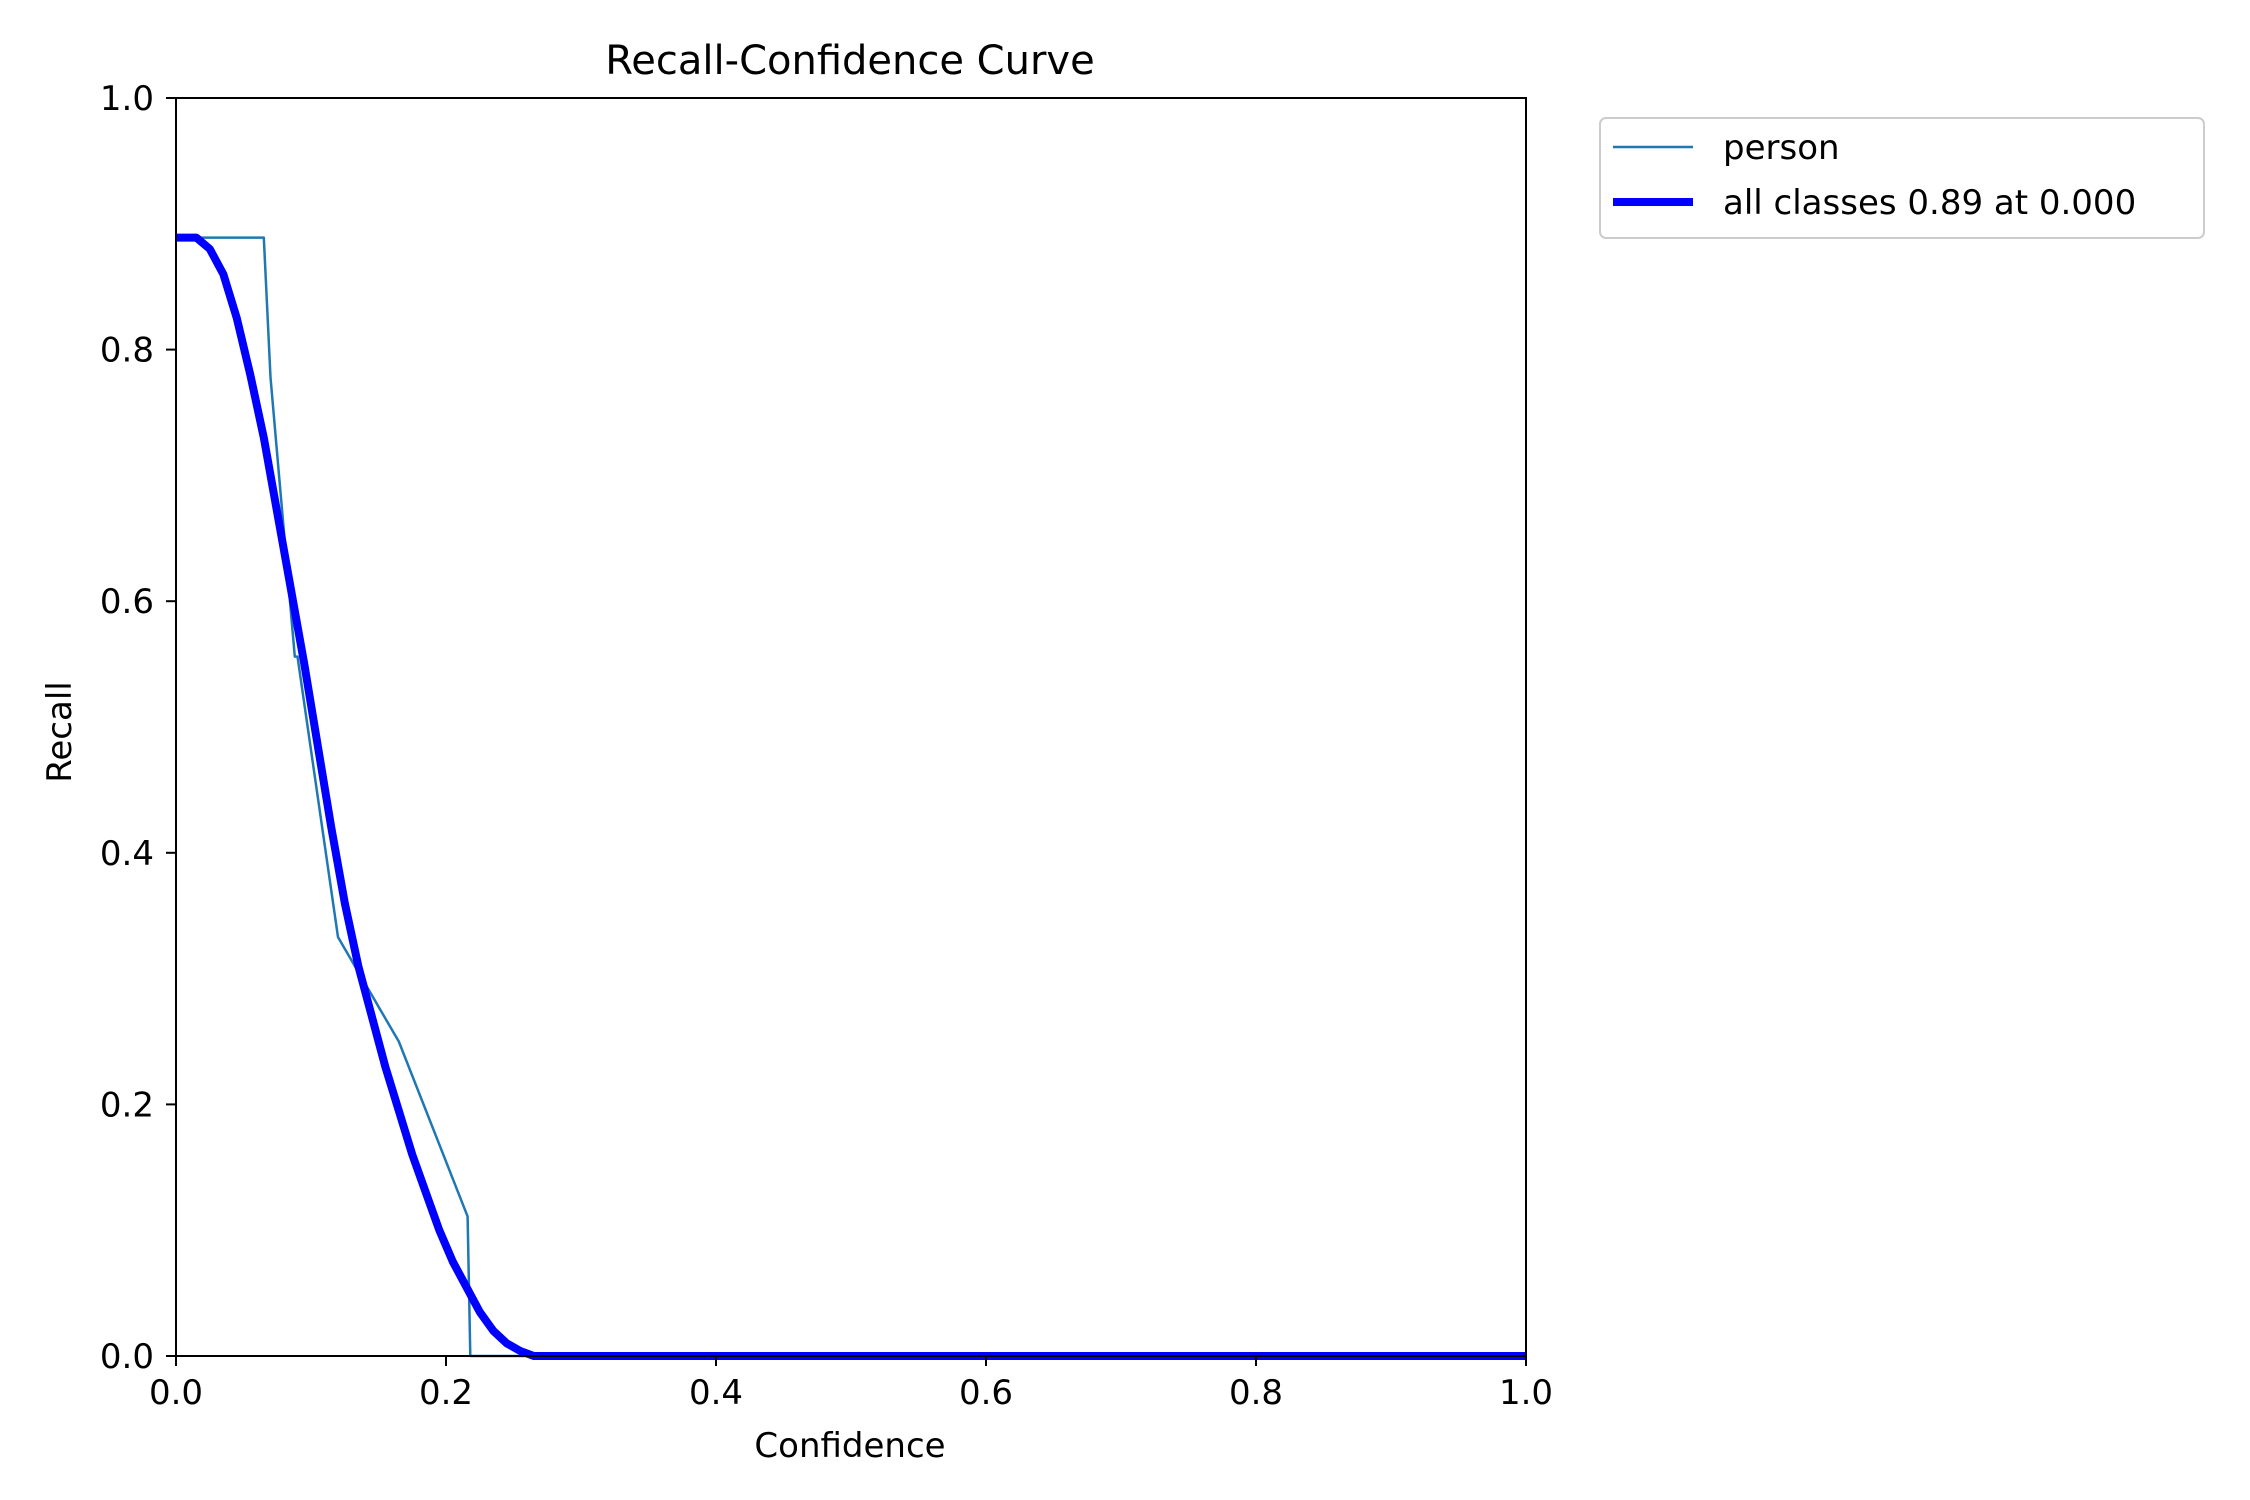 This screenshot has height=1500, width=2250. Describe the element at coordinates (1256, 1393) in the screenshot. I see `x-tick-label: 0.8` at that location.